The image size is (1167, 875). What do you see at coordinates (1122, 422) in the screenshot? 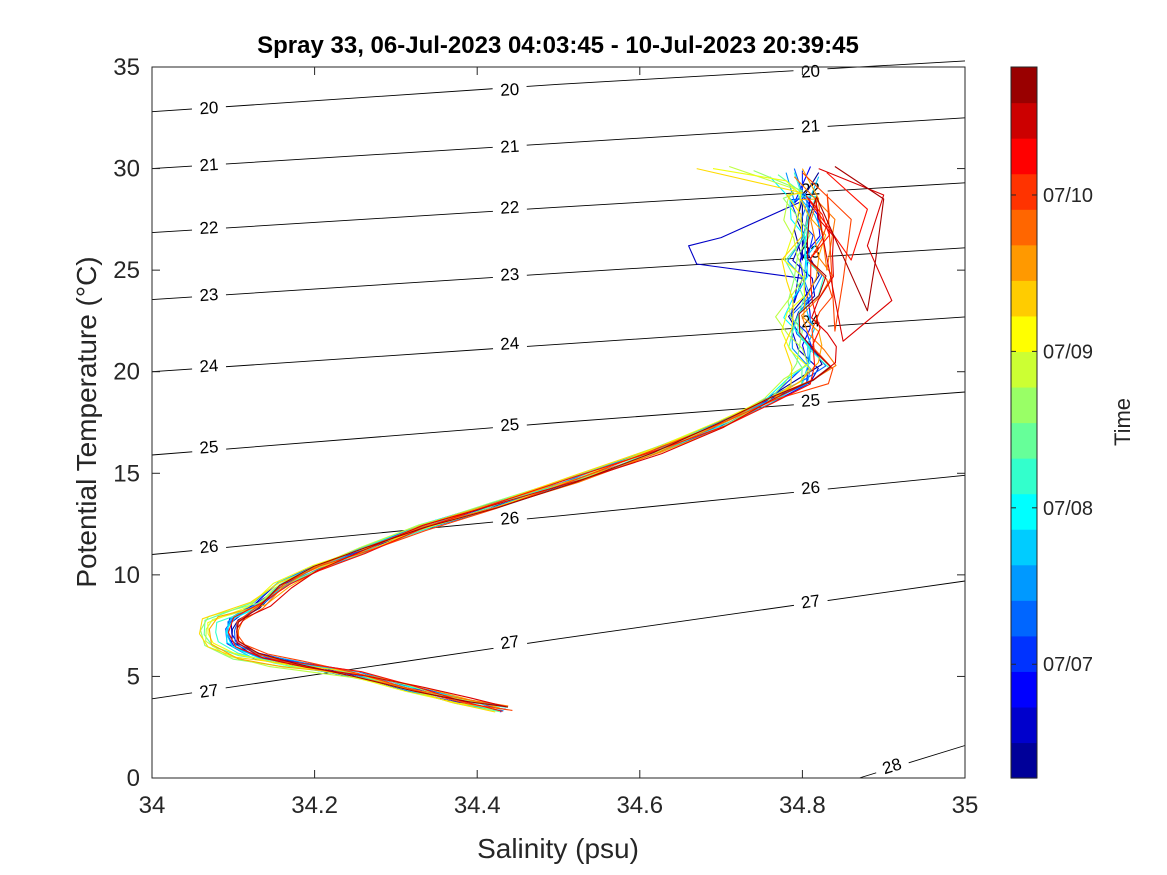
I see `colorbar-label: Time` at bounding box center [1122, 422].